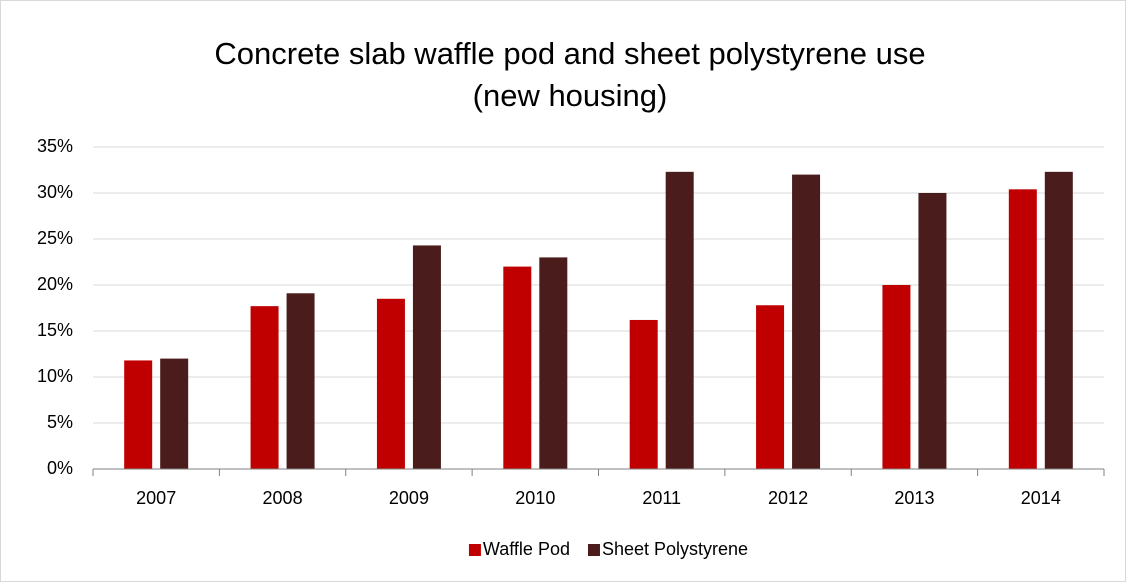 This screenshot has width=1126, height=582. Describe the element at coordinates (675, 549) in the screenshot. I see `legend-label: Sheet Polystyrene` at that location.